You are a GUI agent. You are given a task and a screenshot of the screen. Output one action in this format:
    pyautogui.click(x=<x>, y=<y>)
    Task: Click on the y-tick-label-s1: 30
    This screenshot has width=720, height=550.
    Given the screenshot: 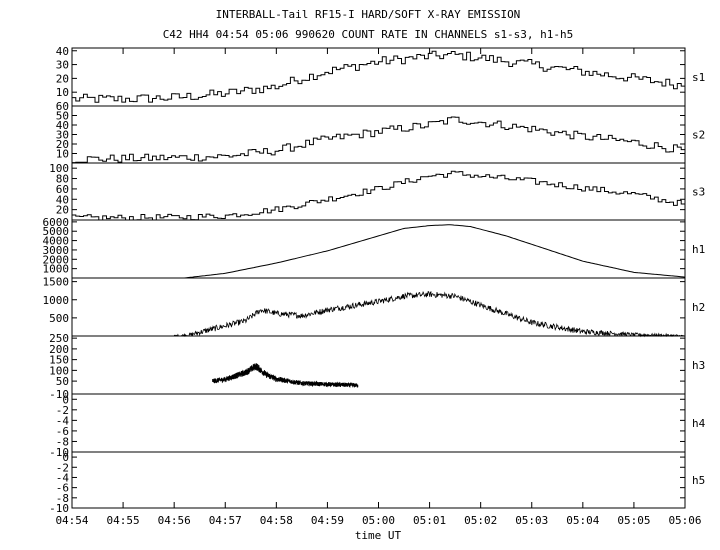 What is the action you would take?
    pyautogui.click(x=62, y=65)
    